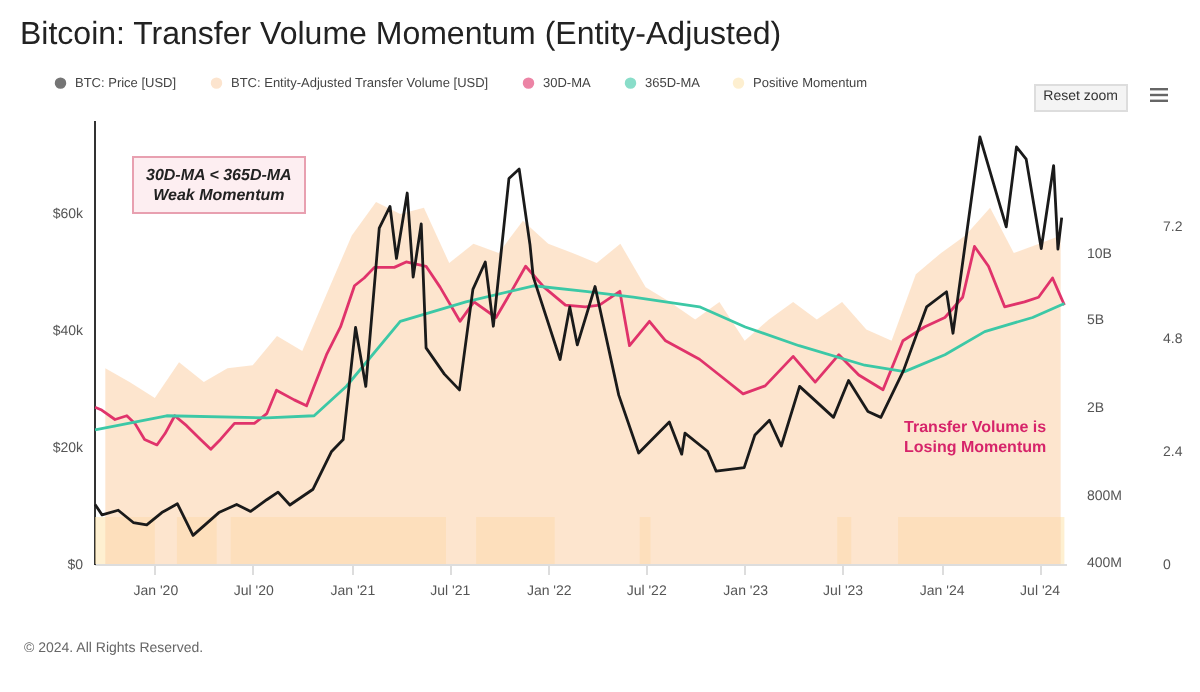  What do you see at coordinates (975, 437) in the screenshot?
I see `annotation: Transfer Volume is Losing Momentum` at bounding box center [975, 437].